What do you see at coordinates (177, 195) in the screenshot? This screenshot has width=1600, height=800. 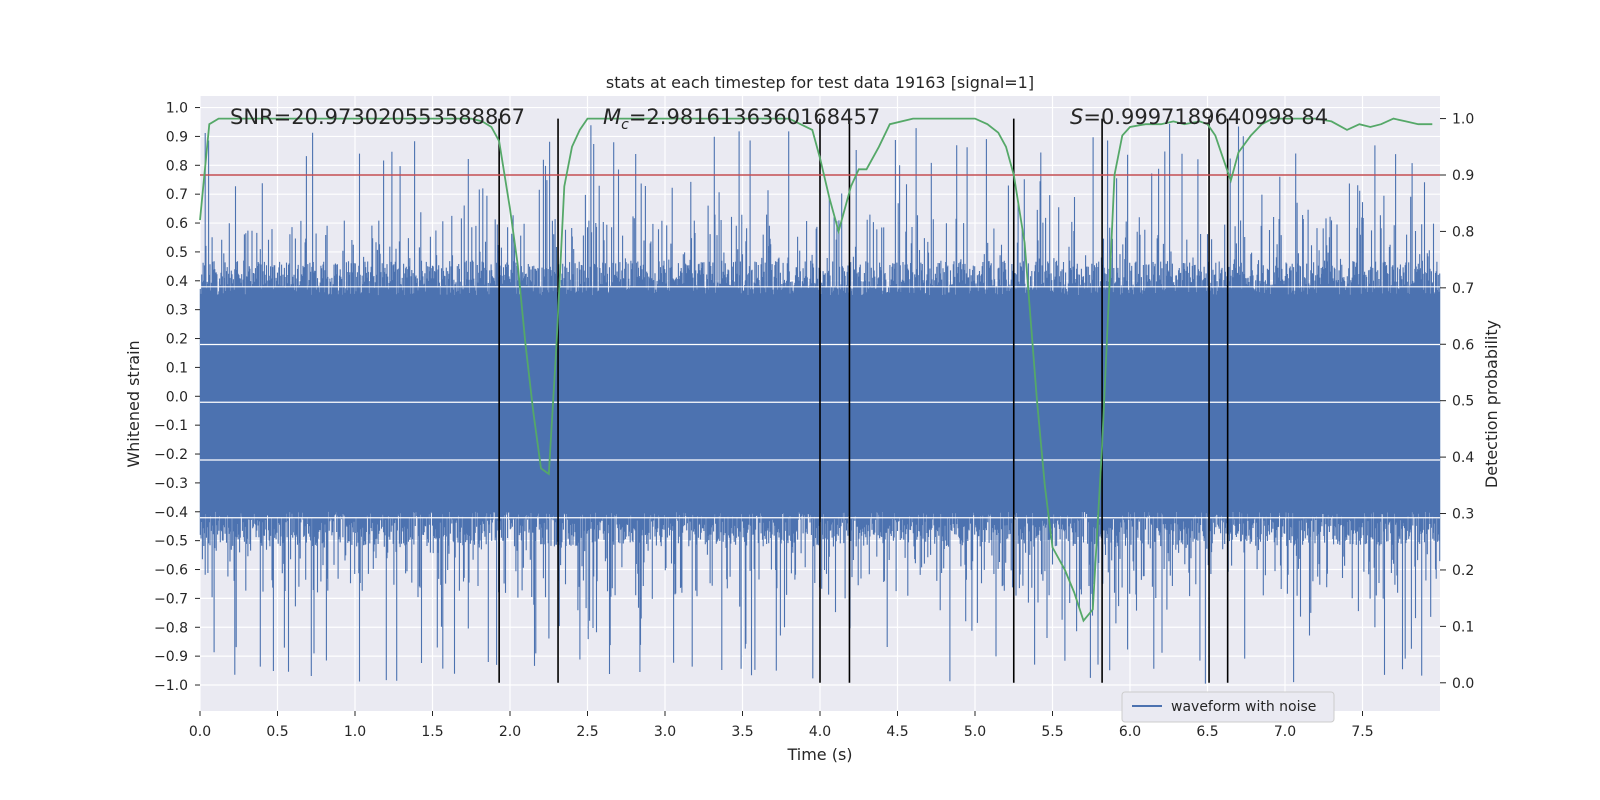 I see `y-tick-label: 0.7` at bounding box center [177, 195].